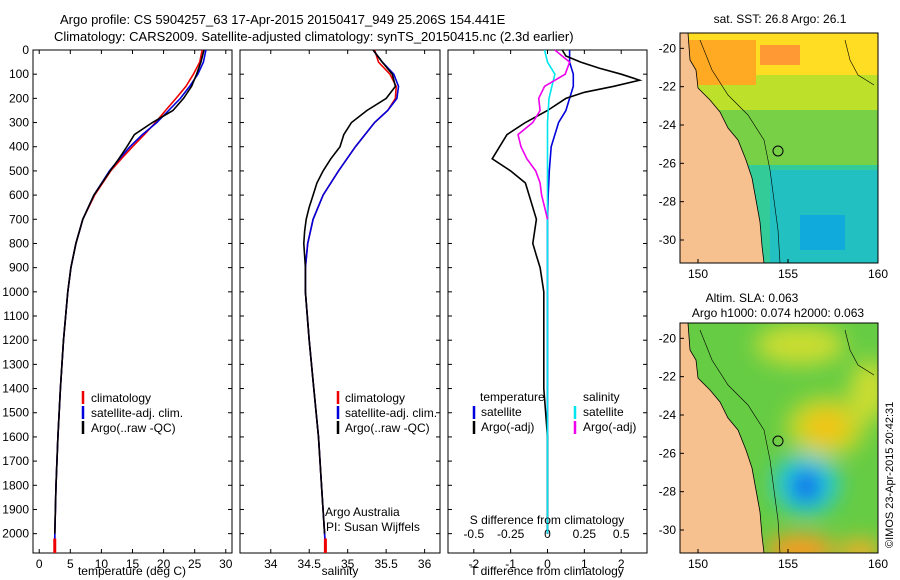 Image resolution: width=900 pixels, height=580 pixels. I want to click on x-tick-label: 5, so click(70, 564).